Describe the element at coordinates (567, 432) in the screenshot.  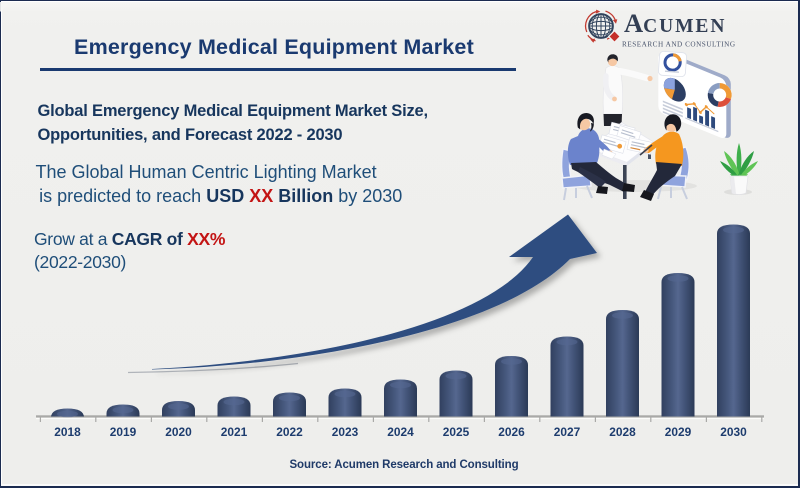
I see `svg-text: 2027` at that location.